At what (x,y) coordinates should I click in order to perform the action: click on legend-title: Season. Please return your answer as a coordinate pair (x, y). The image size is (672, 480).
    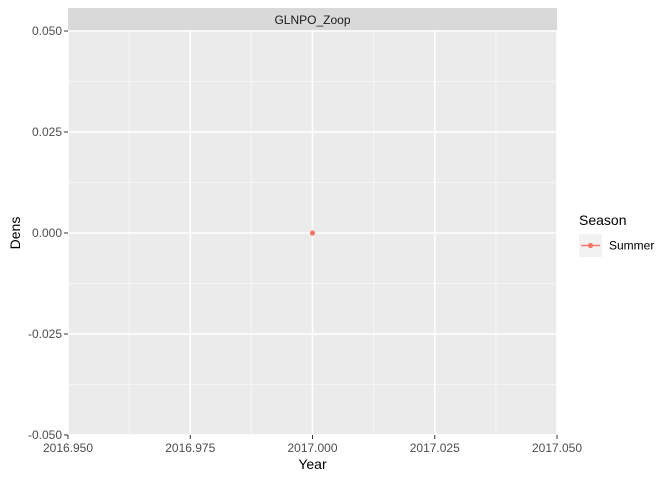
    Looking at the image, I should click on (602, 220).